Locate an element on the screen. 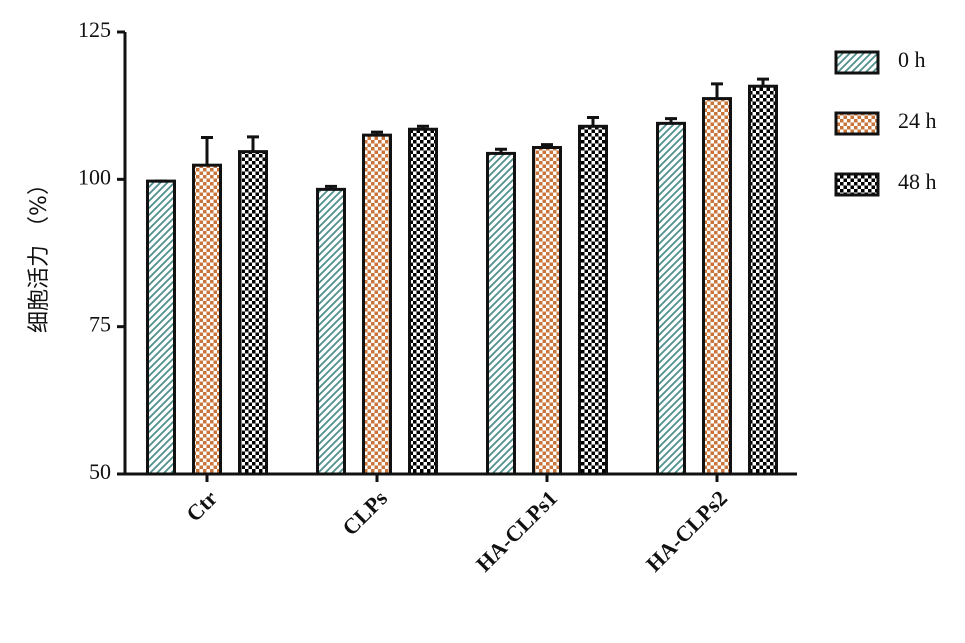  y-tick-label: 50 is located at coordinates (100, 471).